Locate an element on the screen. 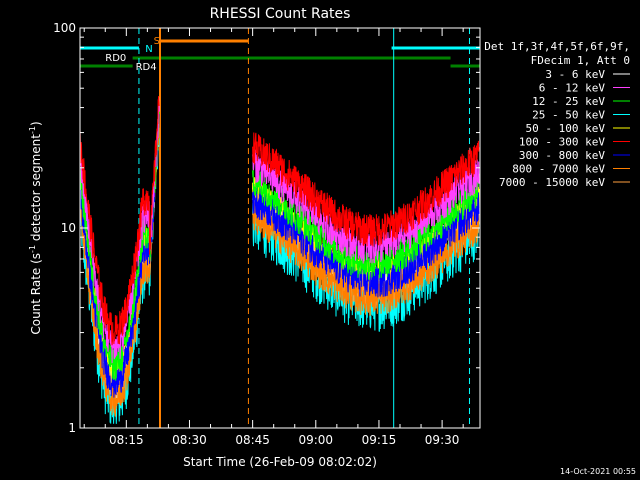 Image resolution: width=640 pixels, height=480 pixels. flag-label-n: N is located at coordinates (148, 49).